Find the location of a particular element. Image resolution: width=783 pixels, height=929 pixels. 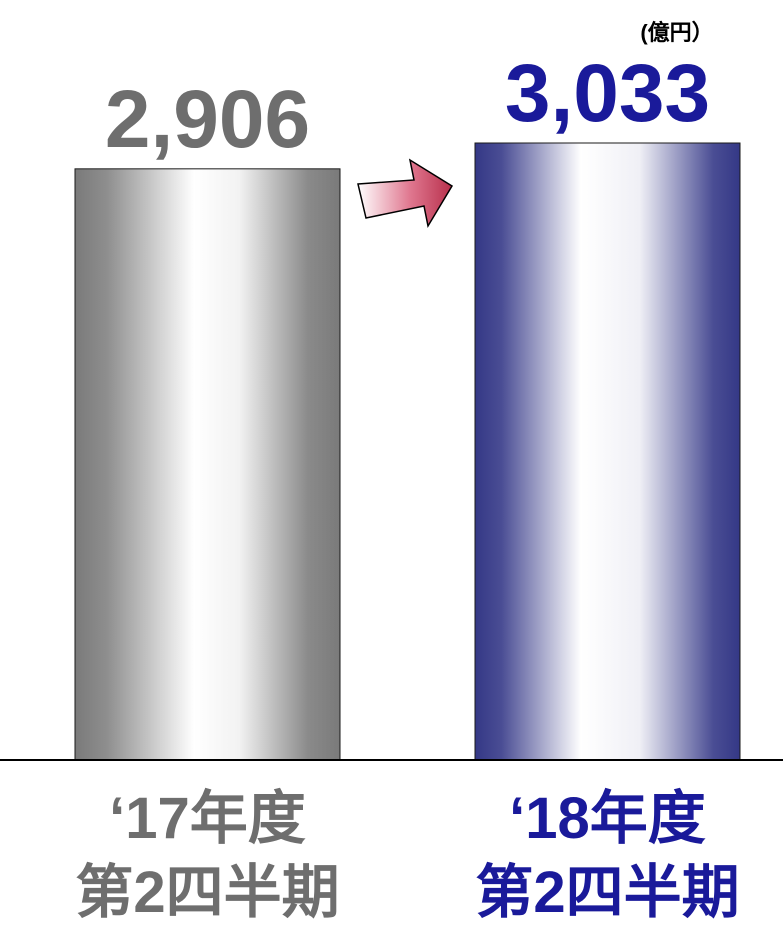

category-label-2018-quarter: 第2四半期 is located at coordinates (607, 892).